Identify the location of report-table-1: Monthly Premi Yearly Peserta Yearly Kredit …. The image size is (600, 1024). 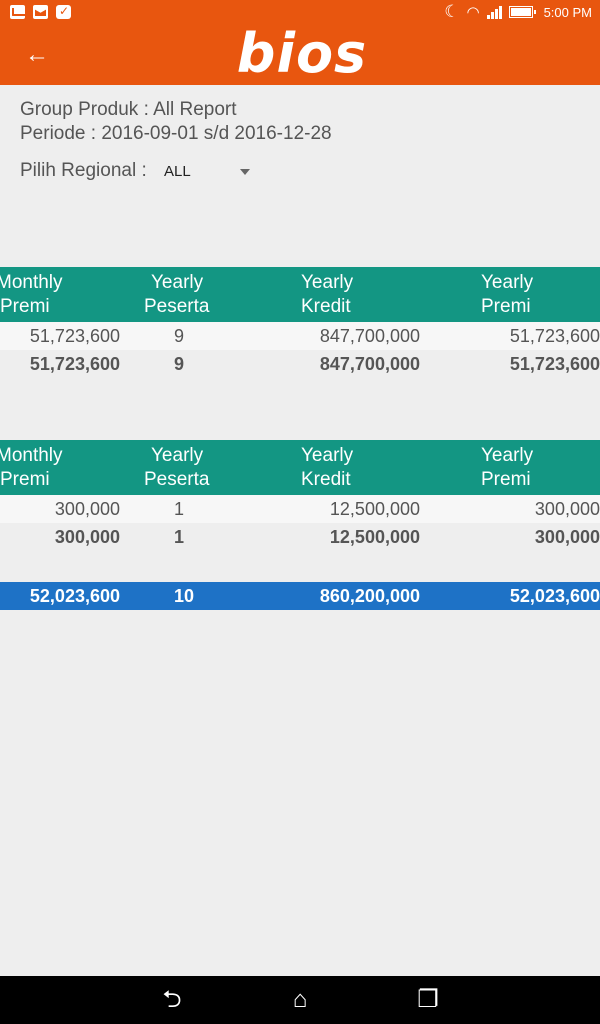
(300, 294).